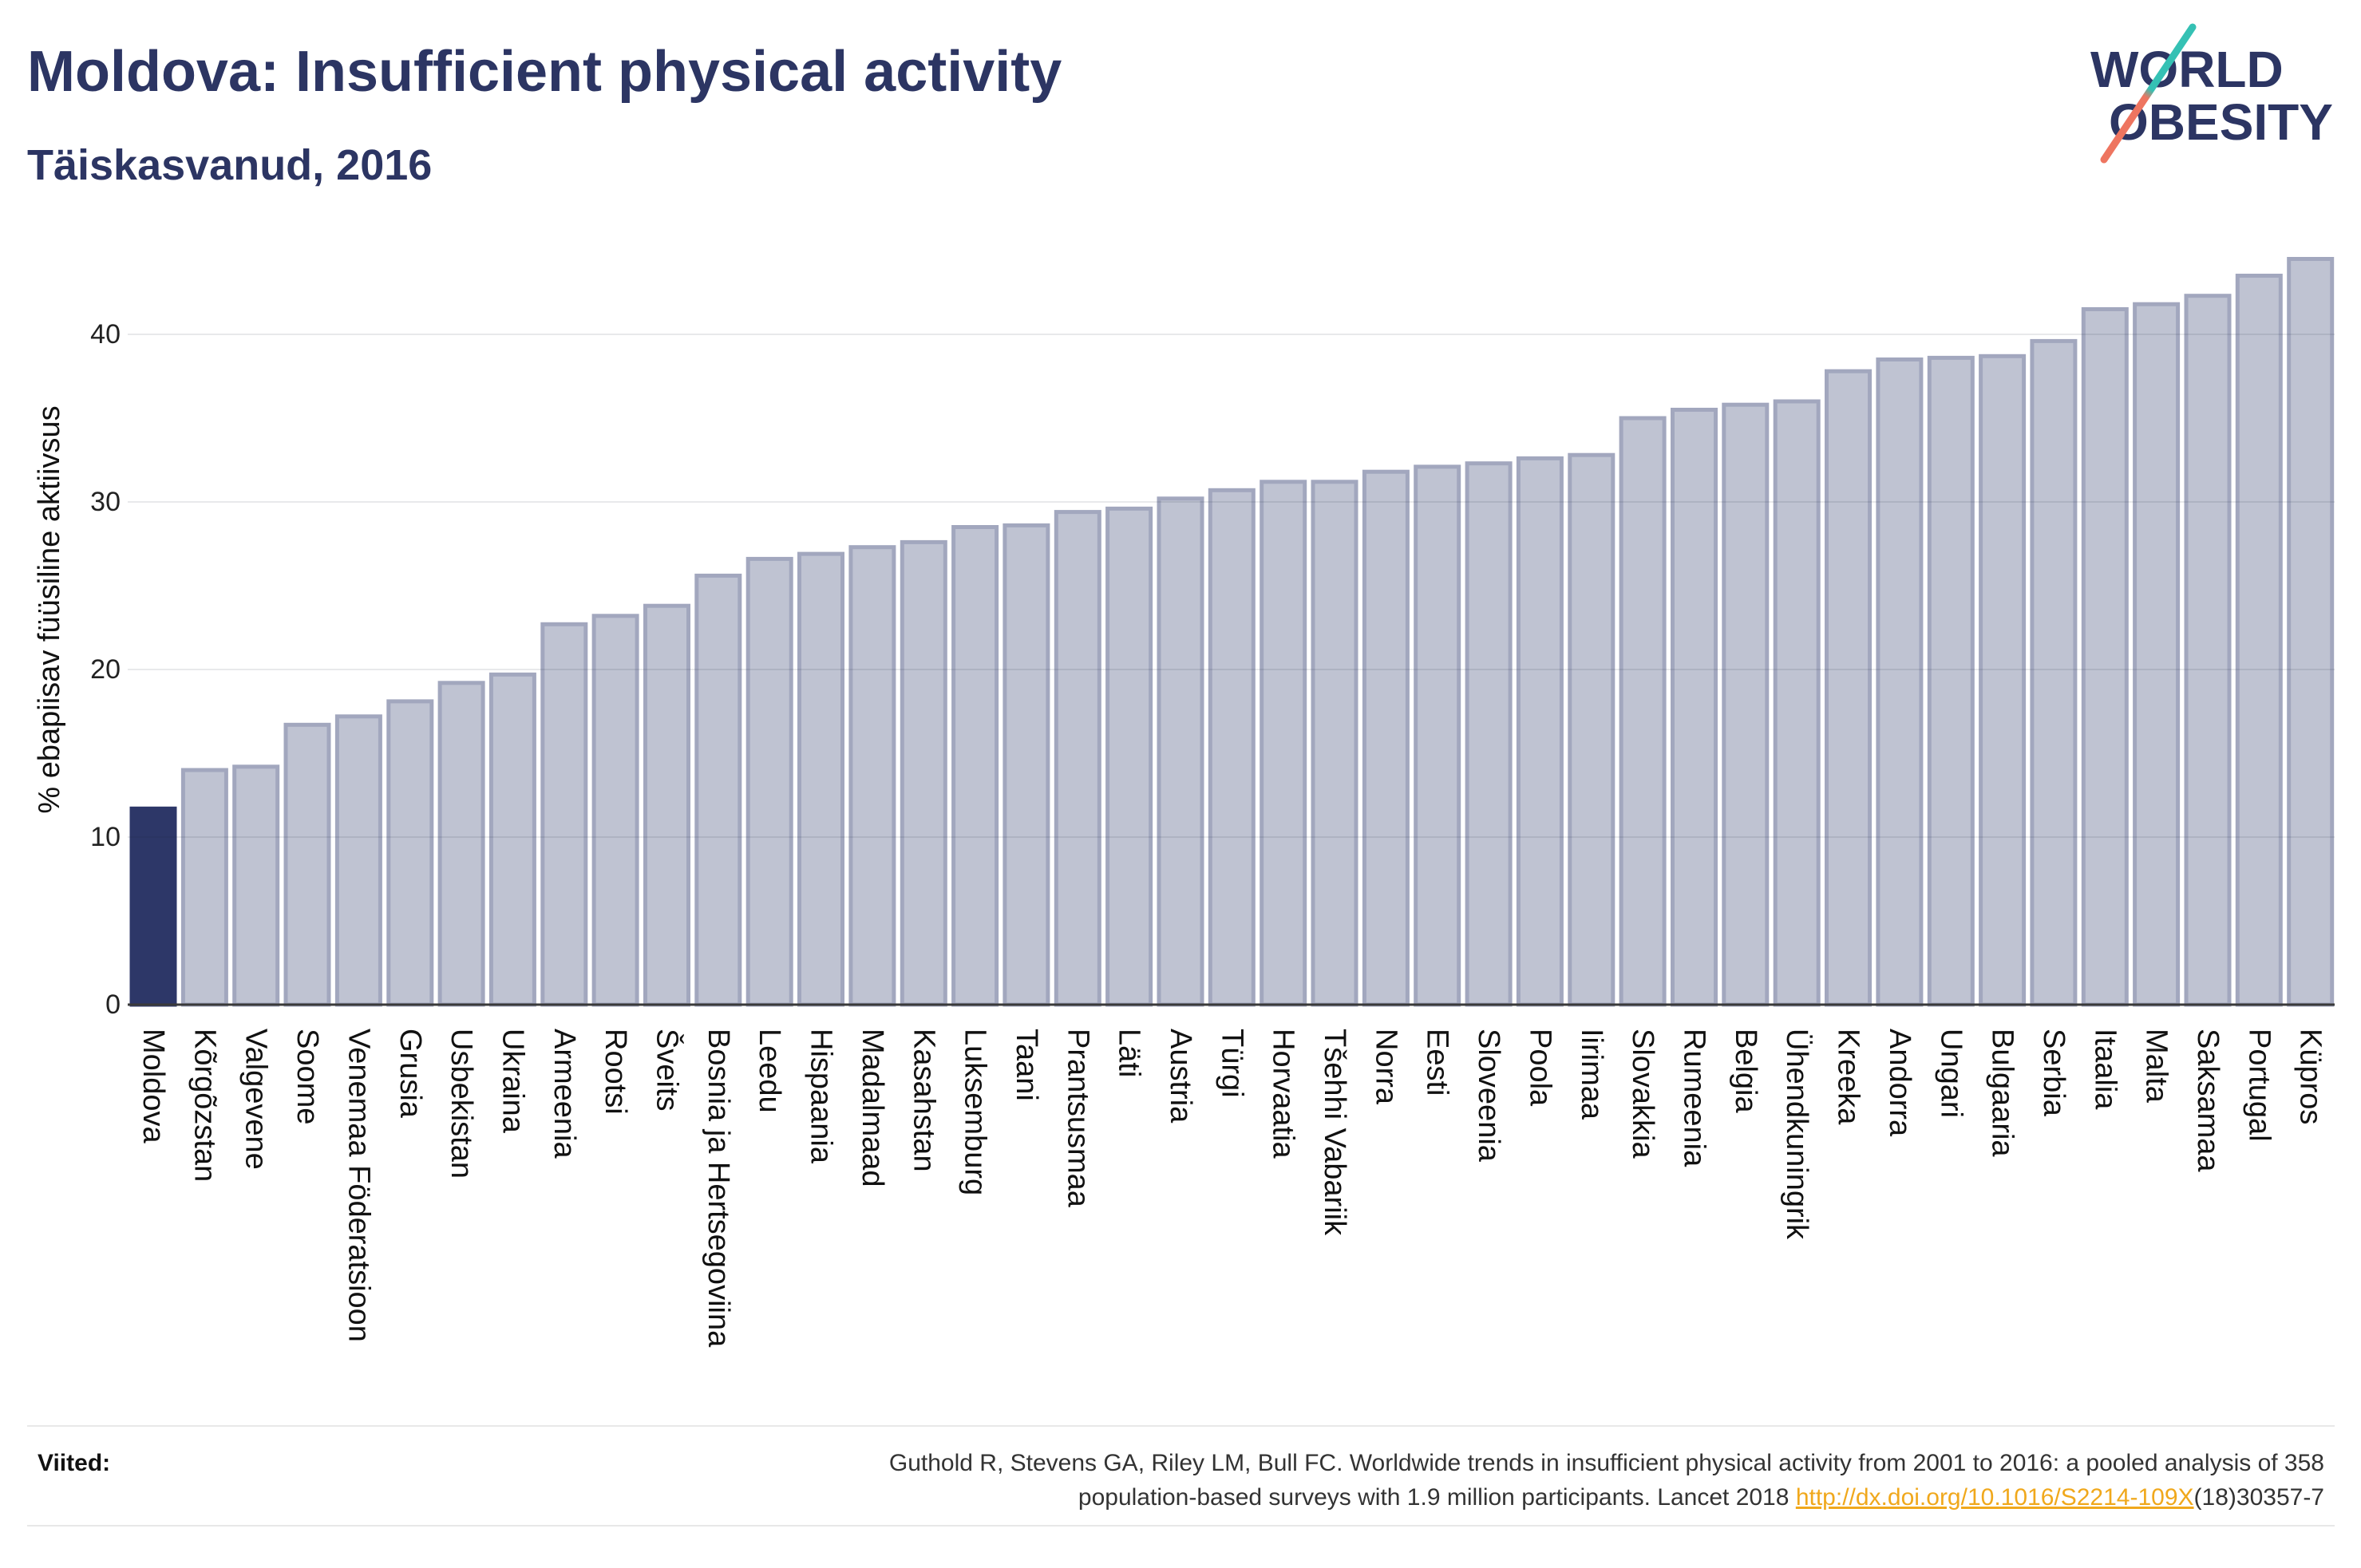 This screenshot has height=1568, width=2361. What do you see at coordinates (1232, 747) in the screenshot?
I see `bar-turgi` at bounding box center [1232, 747].